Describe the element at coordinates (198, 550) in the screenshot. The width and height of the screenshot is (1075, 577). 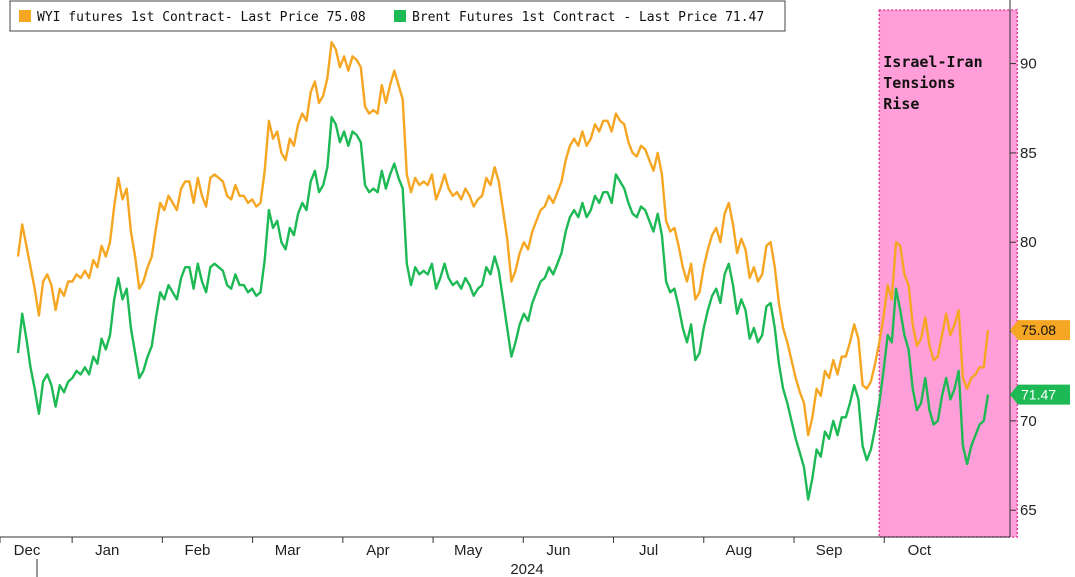
I see `x-tick-label: Feb` at that location.